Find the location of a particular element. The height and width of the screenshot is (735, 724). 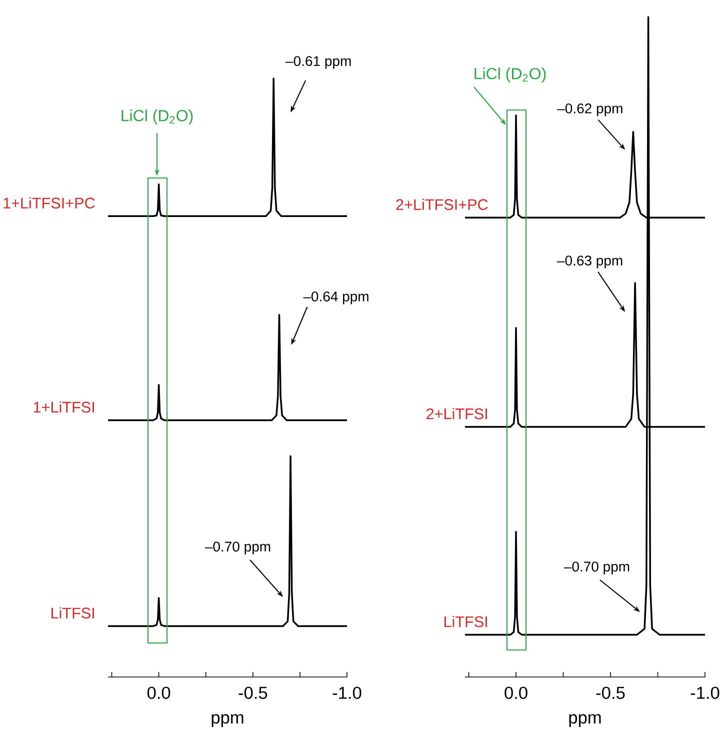

annotation: –0.62 ppm is located at coordinates (589, 109).